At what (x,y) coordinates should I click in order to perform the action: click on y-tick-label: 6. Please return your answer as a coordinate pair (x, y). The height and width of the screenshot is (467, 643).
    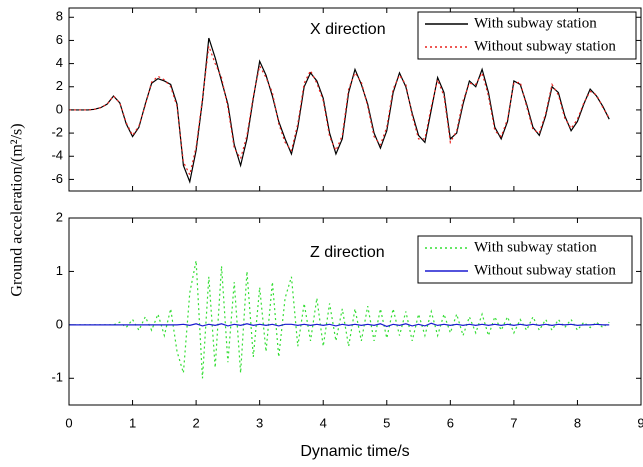
    Looking at the image, I should click on (59, 39).